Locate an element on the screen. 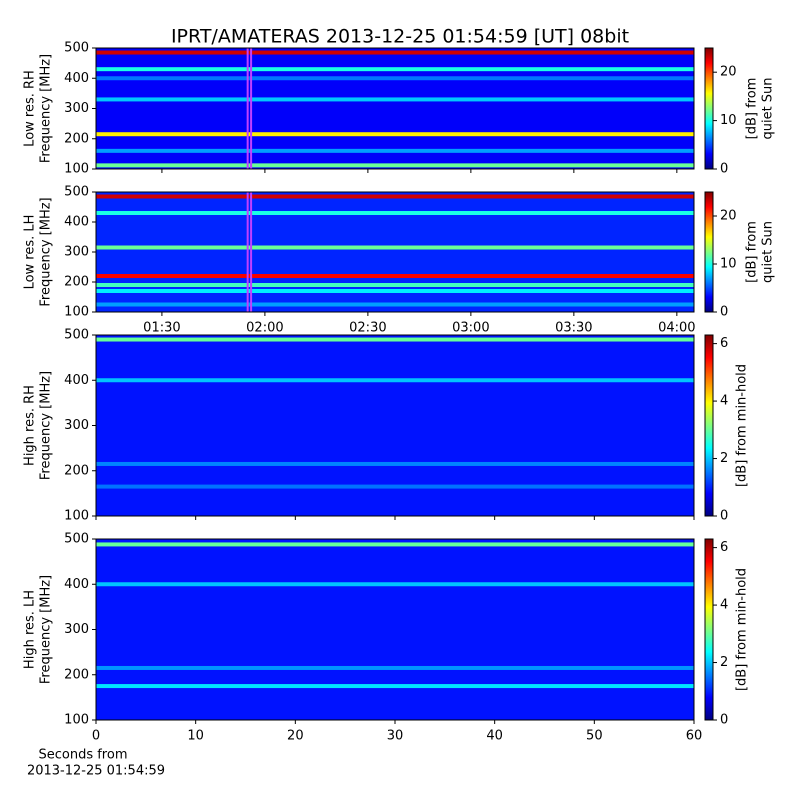 The width and height of the screenshot is (800, 800). spectrogram-background is located at coordinates (395, 252).